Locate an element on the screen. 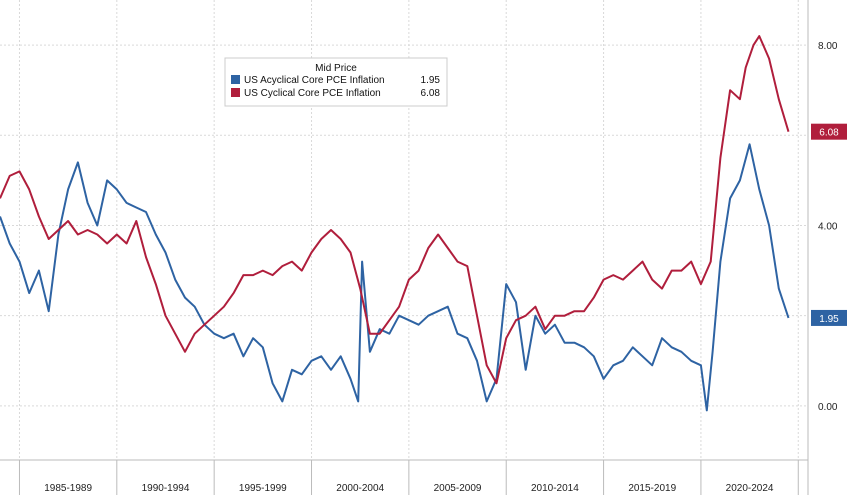 The height and width of the screenshot is (495, 848). x-period-label: 2005-2009 is located at coordinates (458, 488).